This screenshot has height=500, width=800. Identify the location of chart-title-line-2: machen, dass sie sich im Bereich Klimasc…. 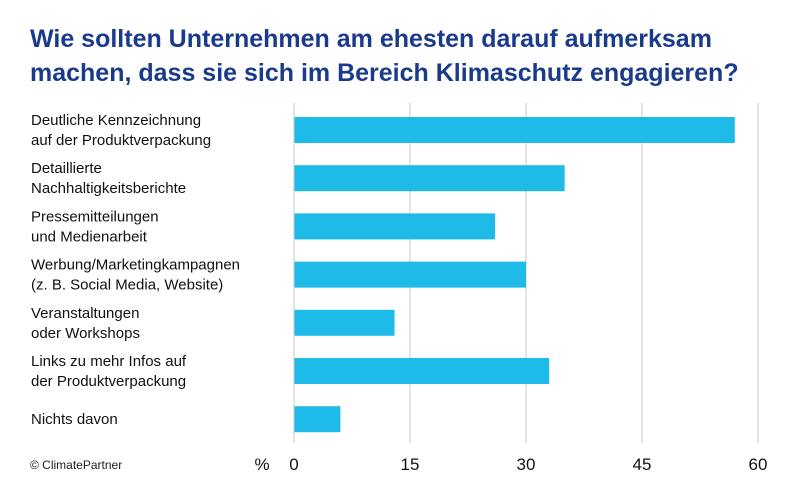
(384, 73).